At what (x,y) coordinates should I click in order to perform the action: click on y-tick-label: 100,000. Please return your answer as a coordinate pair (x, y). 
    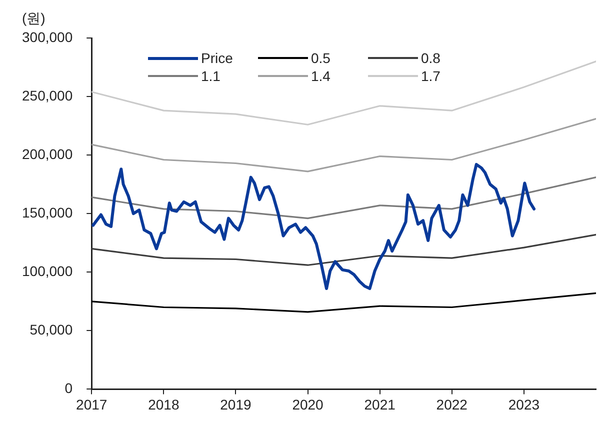
    Looking at the image, I should click on (47, 270).